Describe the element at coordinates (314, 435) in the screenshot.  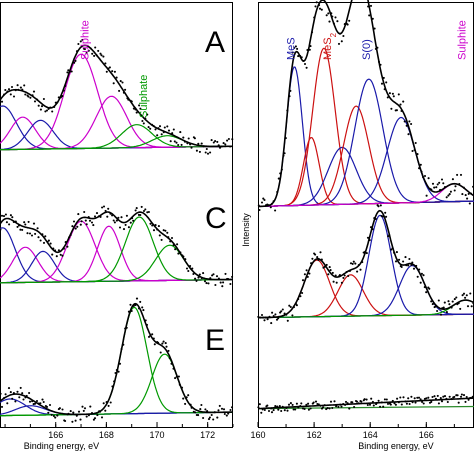
I see `right-xtick-label: 162` at that location.